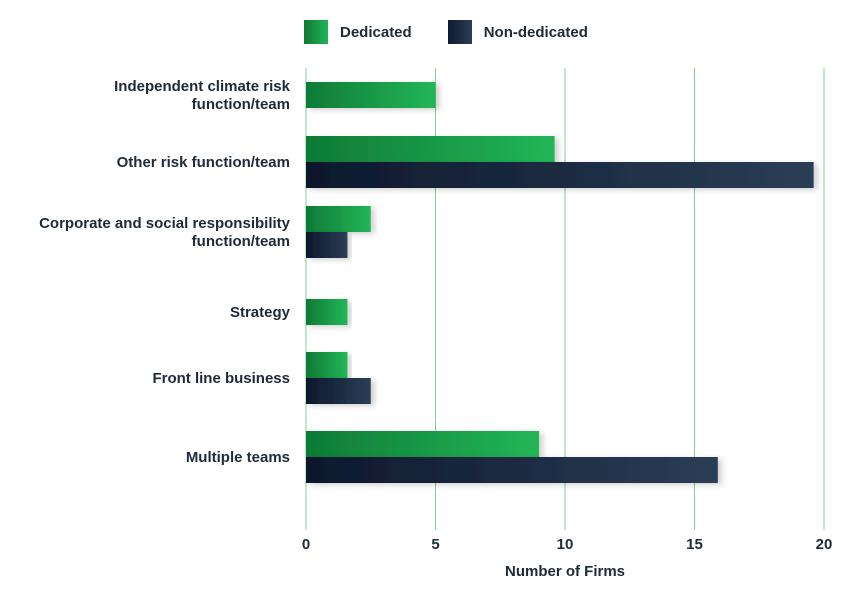  What do you see at coordinates (824, 544) in the screenshot?
I see `x-tick-label-20: 20` at bounding box center [824, 544].